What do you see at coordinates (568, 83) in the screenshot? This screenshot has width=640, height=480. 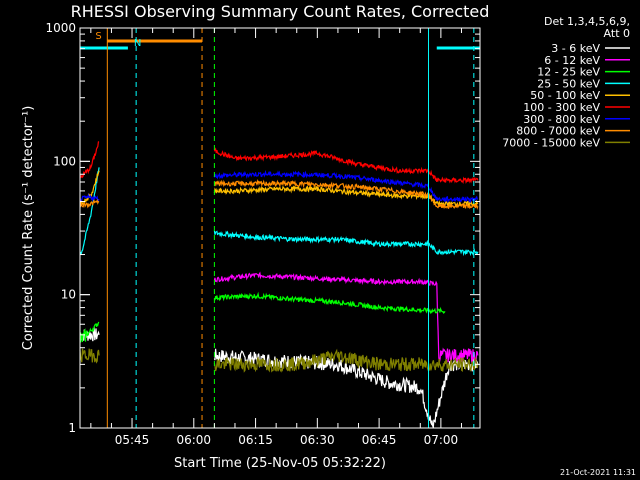 I see `legend-label-4: 25 - 50 keV` at bounding box center [568, 83].